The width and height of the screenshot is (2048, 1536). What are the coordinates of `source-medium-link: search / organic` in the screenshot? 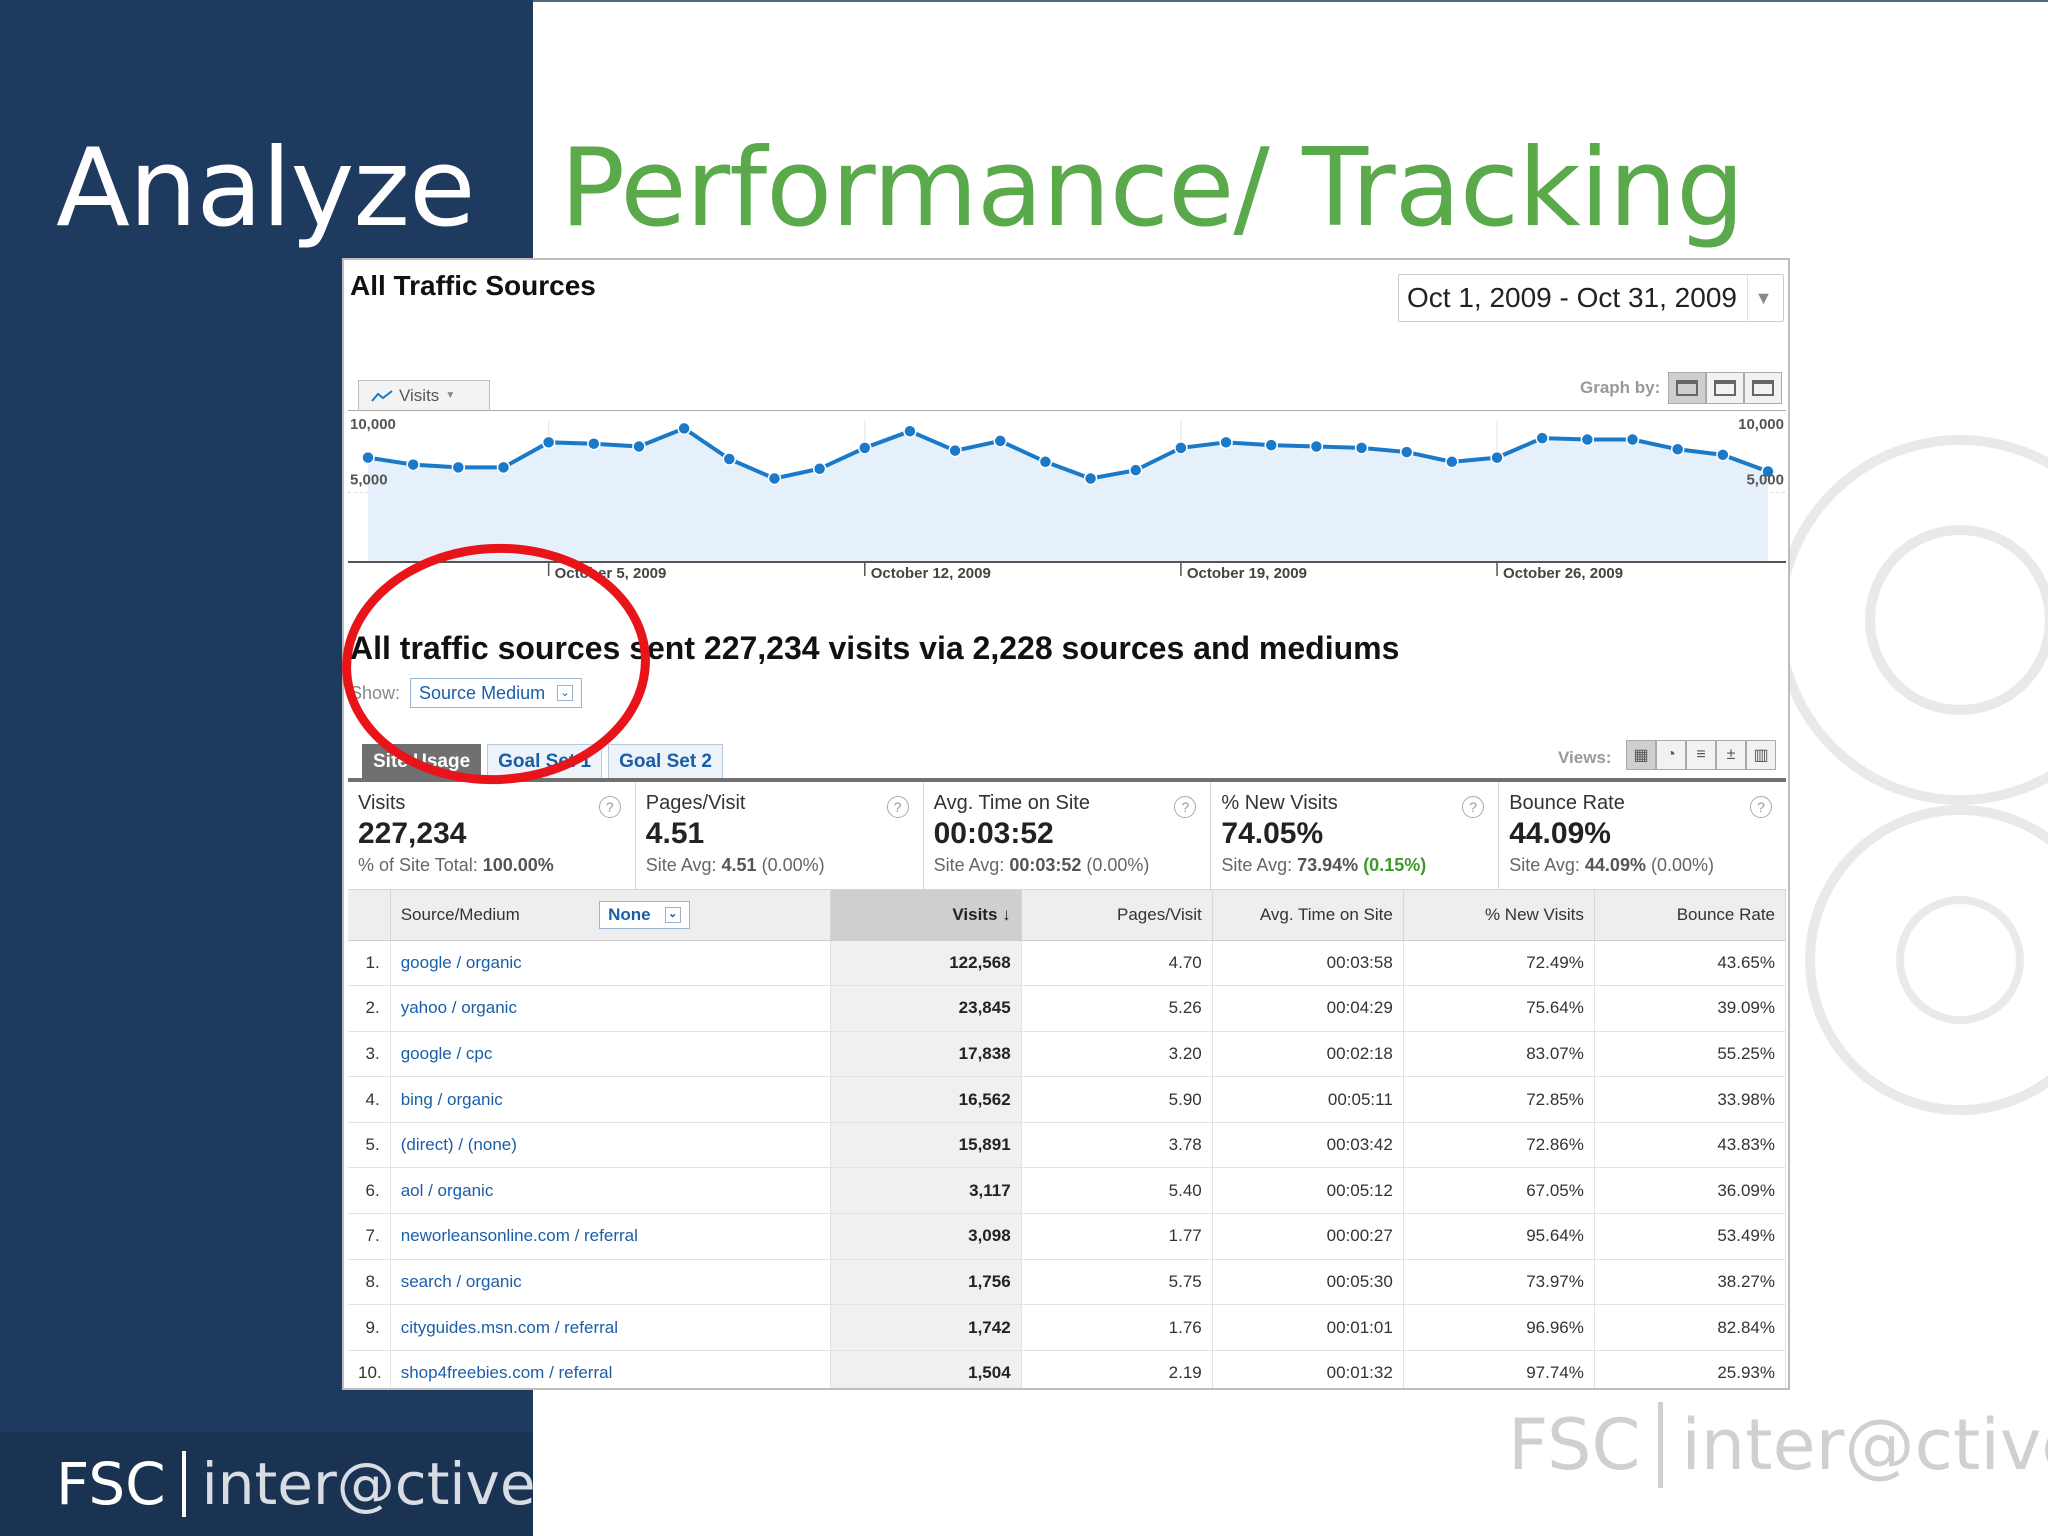 It's located at (610, 1282).